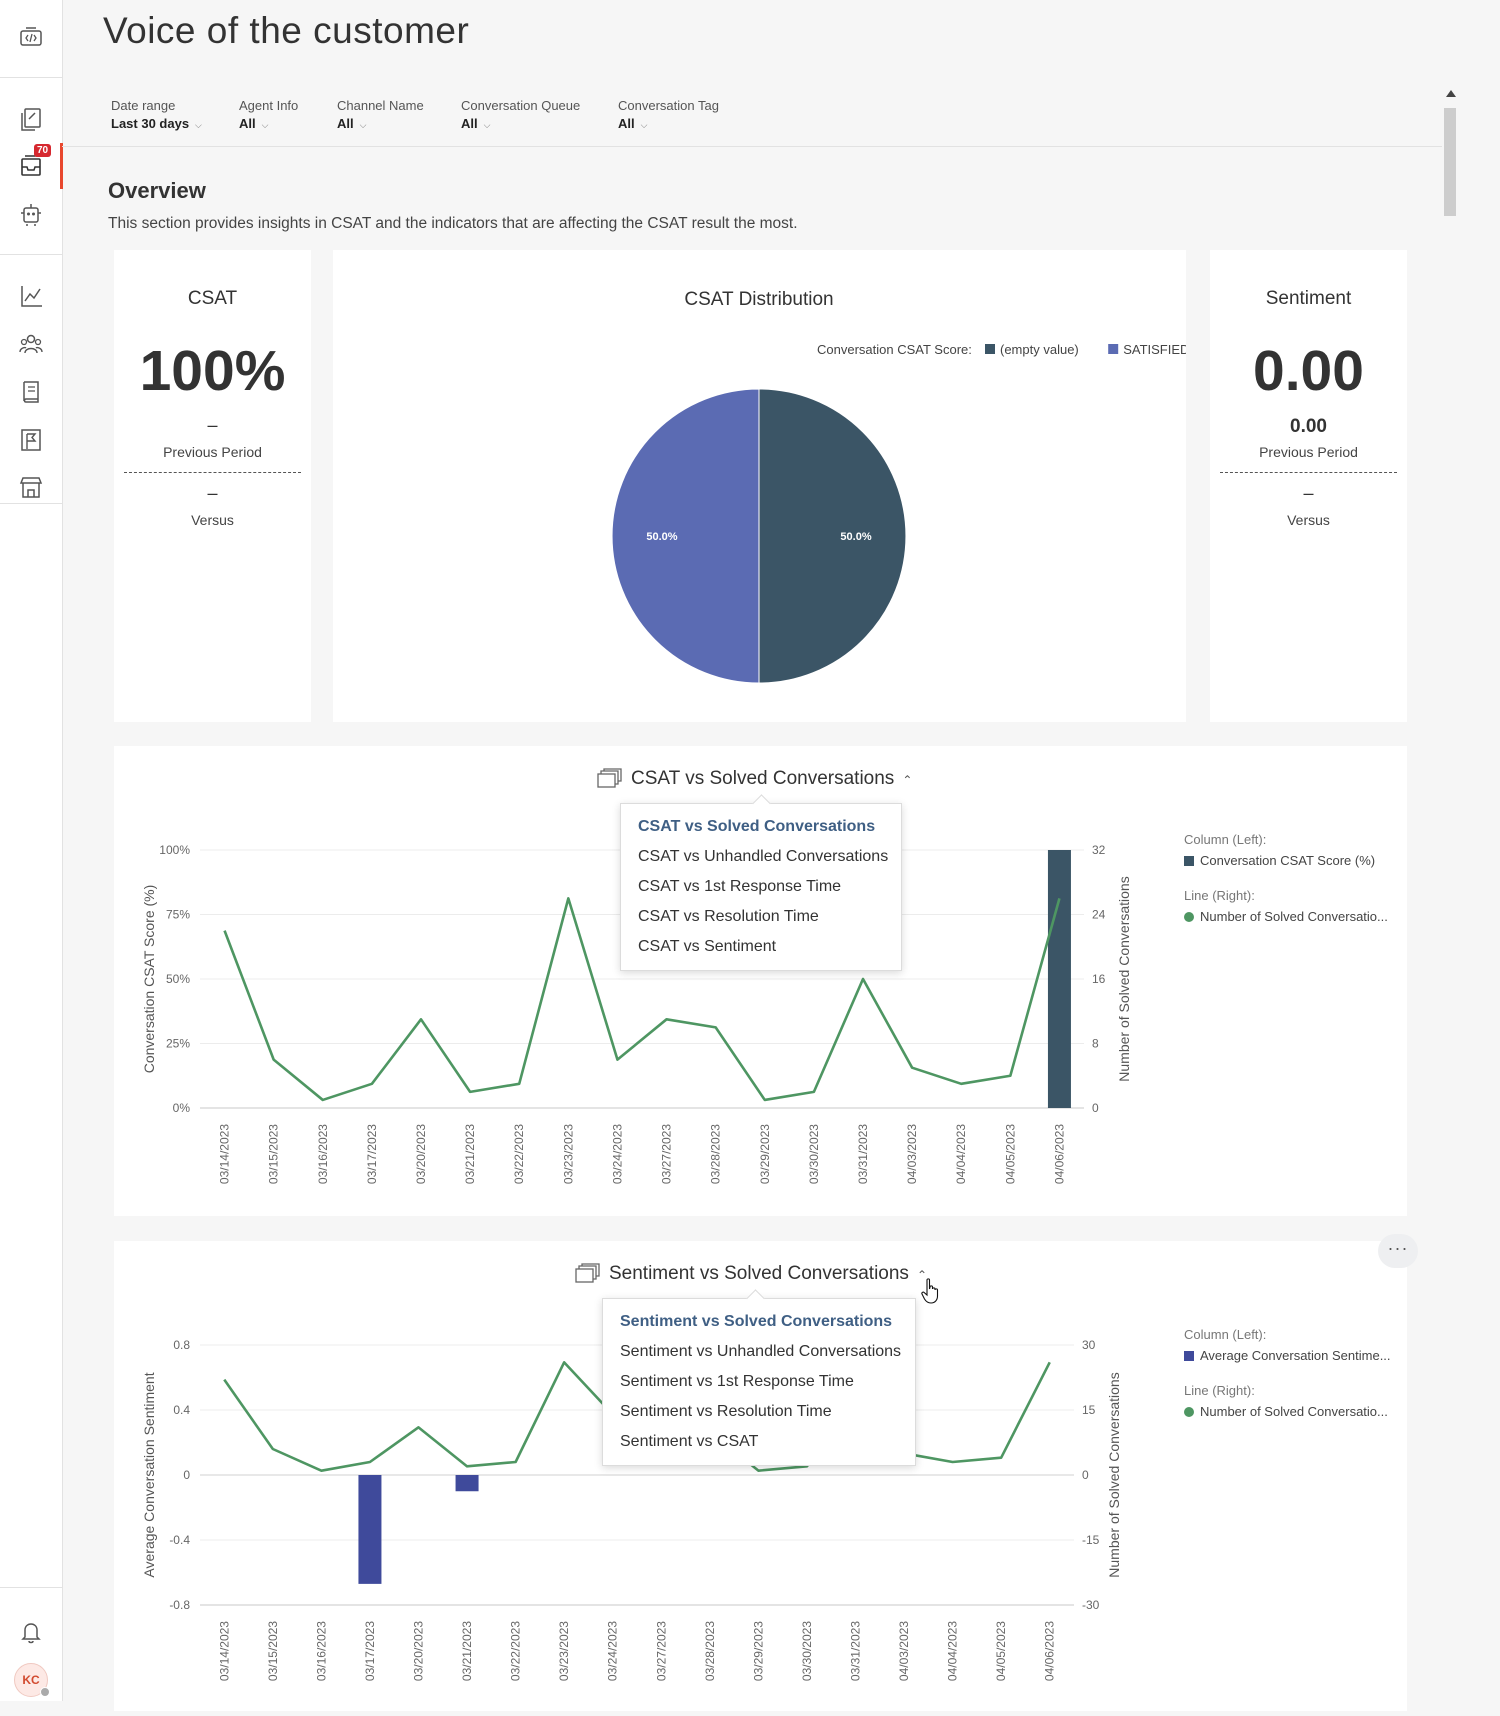 This screenshot has width=1500, height=1716. What do you see at coordinates (765, 1154) in the screenshot?
I see `x-tick-label: 03/29/2023` at bounding box center [765, 1154].